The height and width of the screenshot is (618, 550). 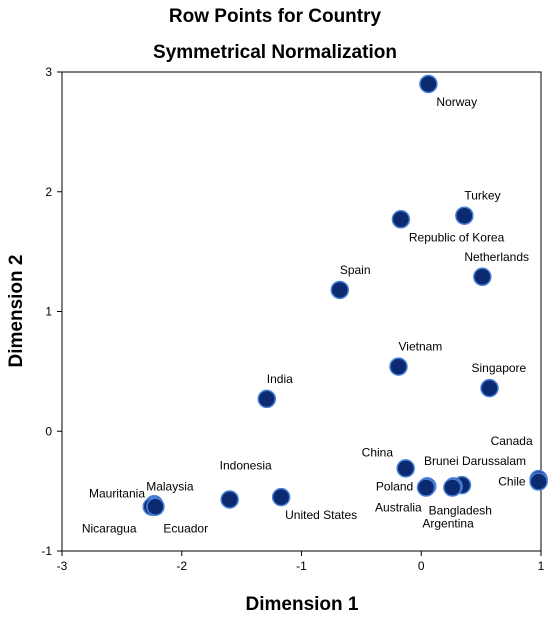 I want to click on point-label: Brunei Darussalam, so click(x=475, y=461).